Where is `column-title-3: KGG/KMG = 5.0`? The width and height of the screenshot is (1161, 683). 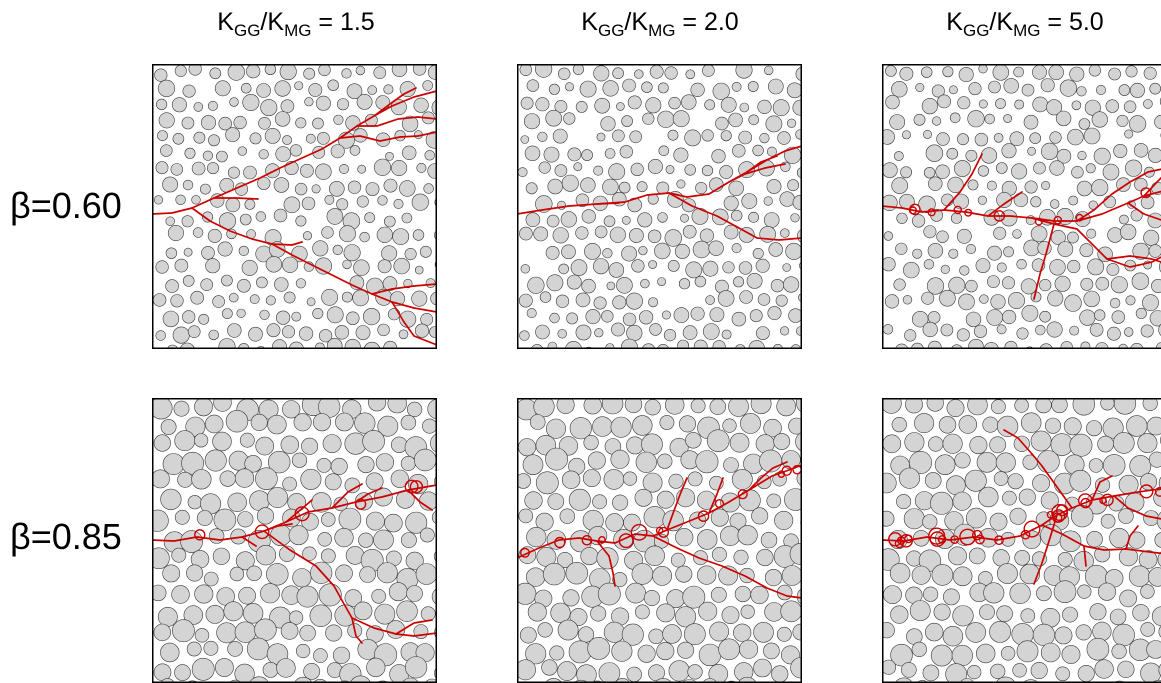 column-title-3: KGG/KMG = 5.0 is located at coordinates (1025, 24).